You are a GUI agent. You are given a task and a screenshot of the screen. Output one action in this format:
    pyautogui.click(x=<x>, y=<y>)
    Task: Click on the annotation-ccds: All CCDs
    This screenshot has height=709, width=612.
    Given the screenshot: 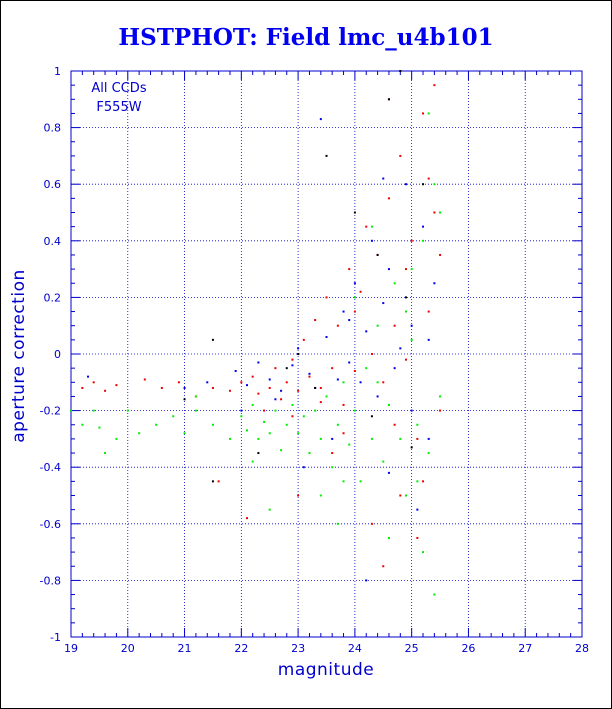 What is the action you would take?
    pyautogui.click(x=118, y=88)
    